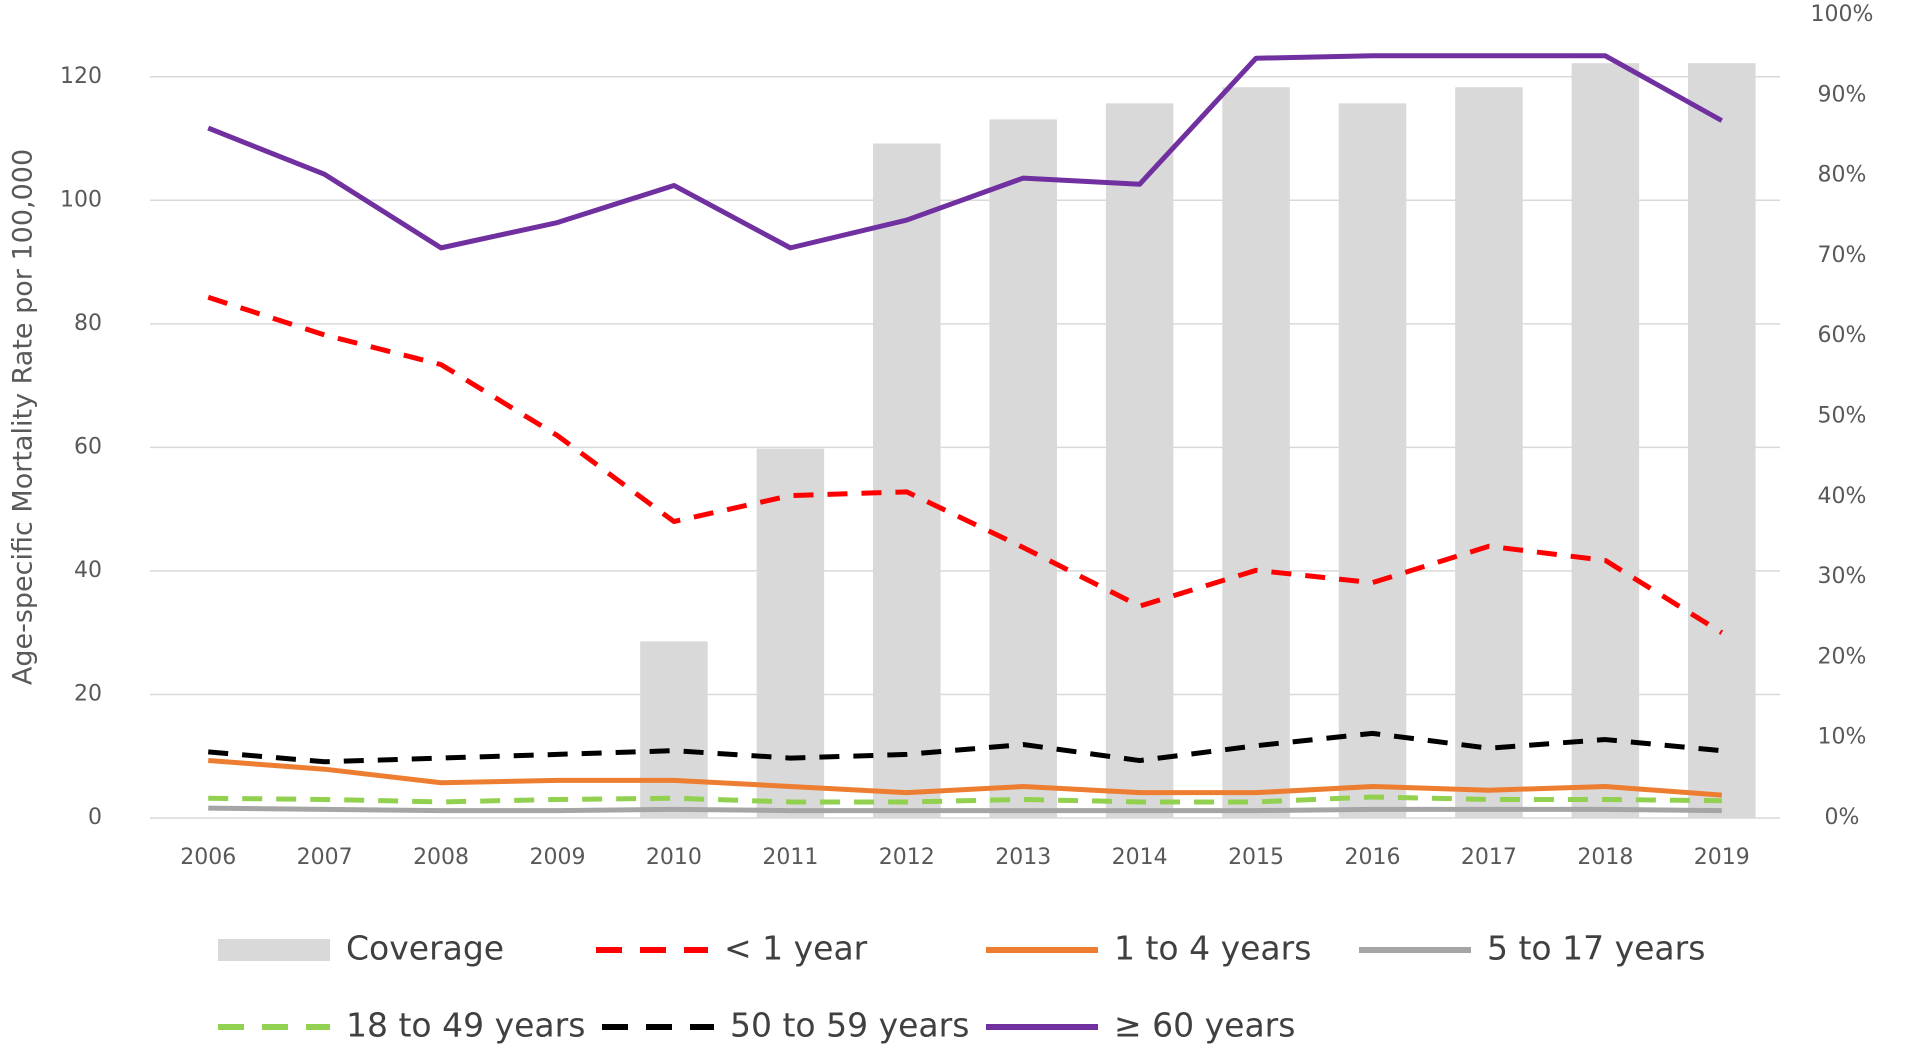 The height and width of the screenshot is (1053, 1920). Describe the element at coordinates (208, 857) in the screenshot. I see `x-tick-label: 2006` at that location.